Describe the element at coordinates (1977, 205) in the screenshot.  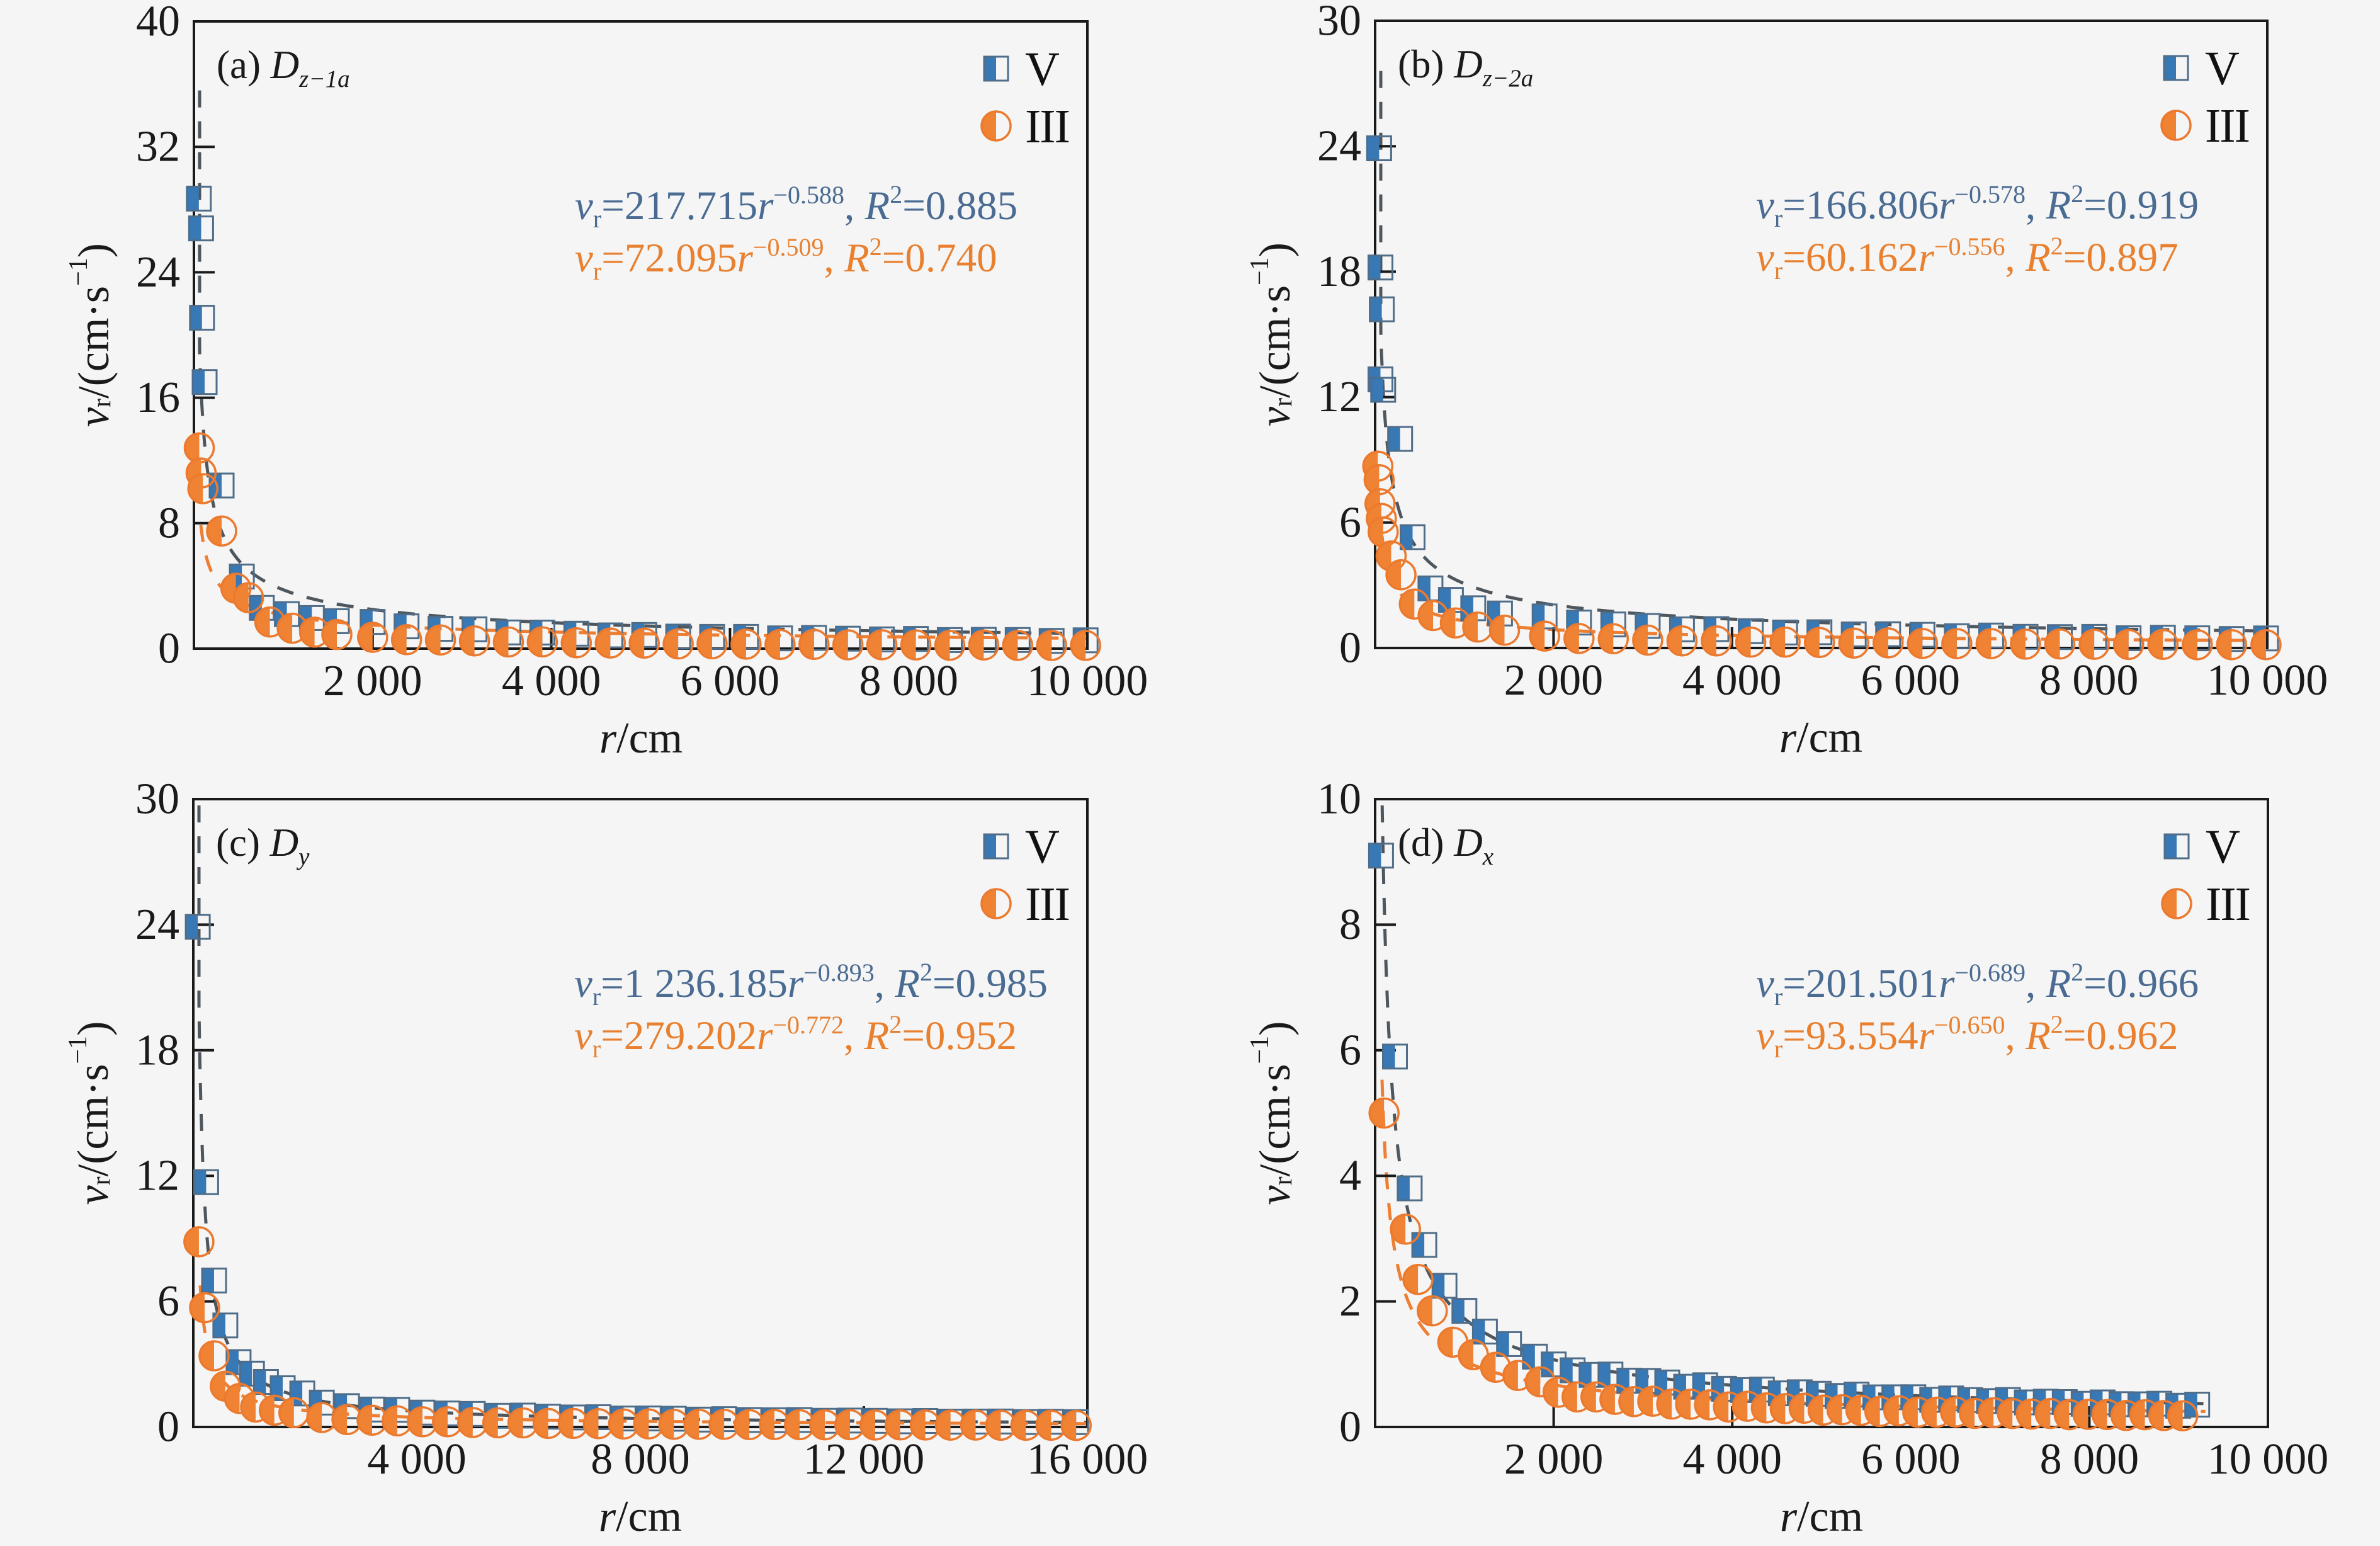
I see `svg-text: vr=166.806r−0.578, R2=0.919` at that location.